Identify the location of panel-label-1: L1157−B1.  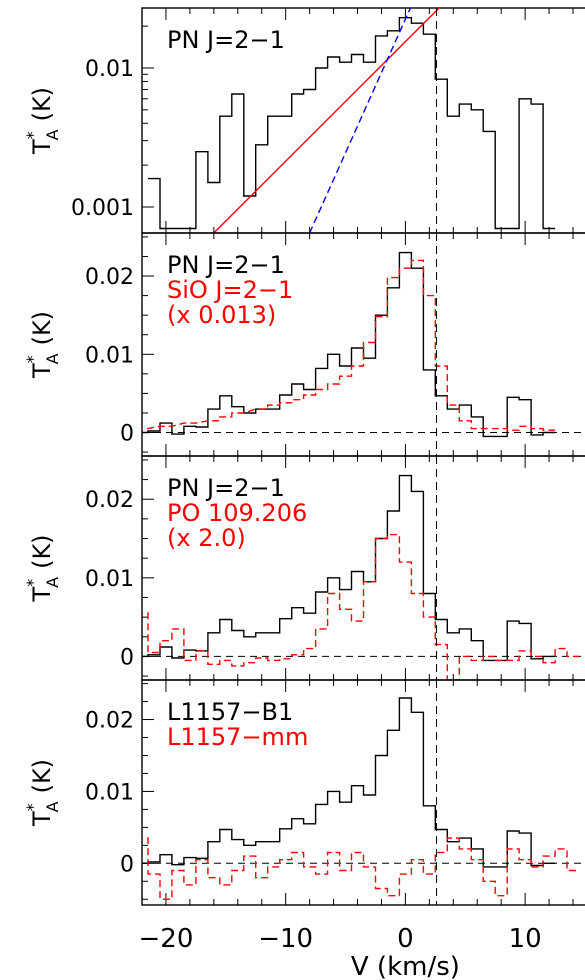
(230, 712).